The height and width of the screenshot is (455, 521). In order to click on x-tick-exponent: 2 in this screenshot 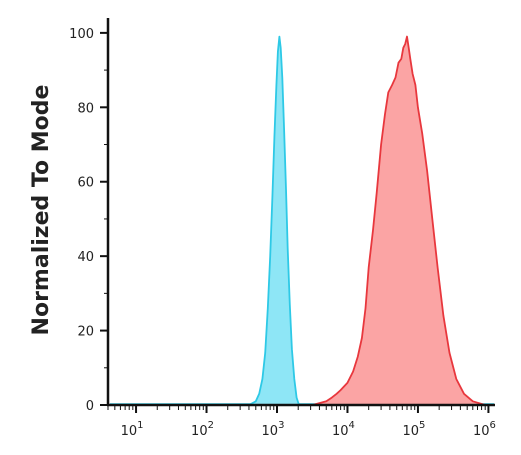, I will do `click(211, 425)`.